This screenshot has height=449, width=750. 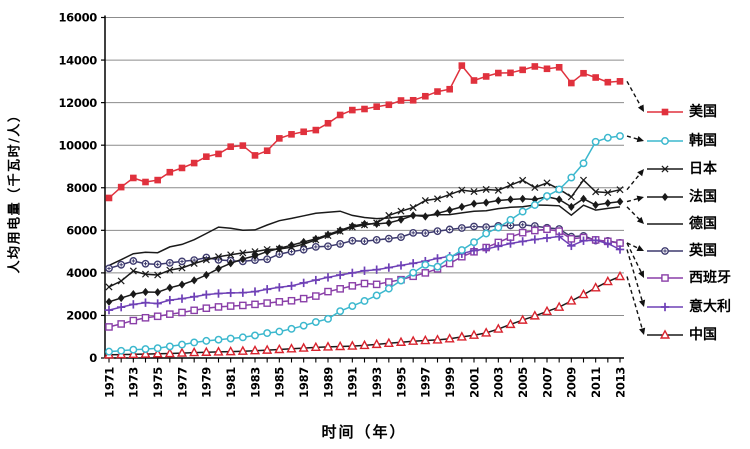 I want to click on legend-label-france: 法国, so click(x=703, y=197).